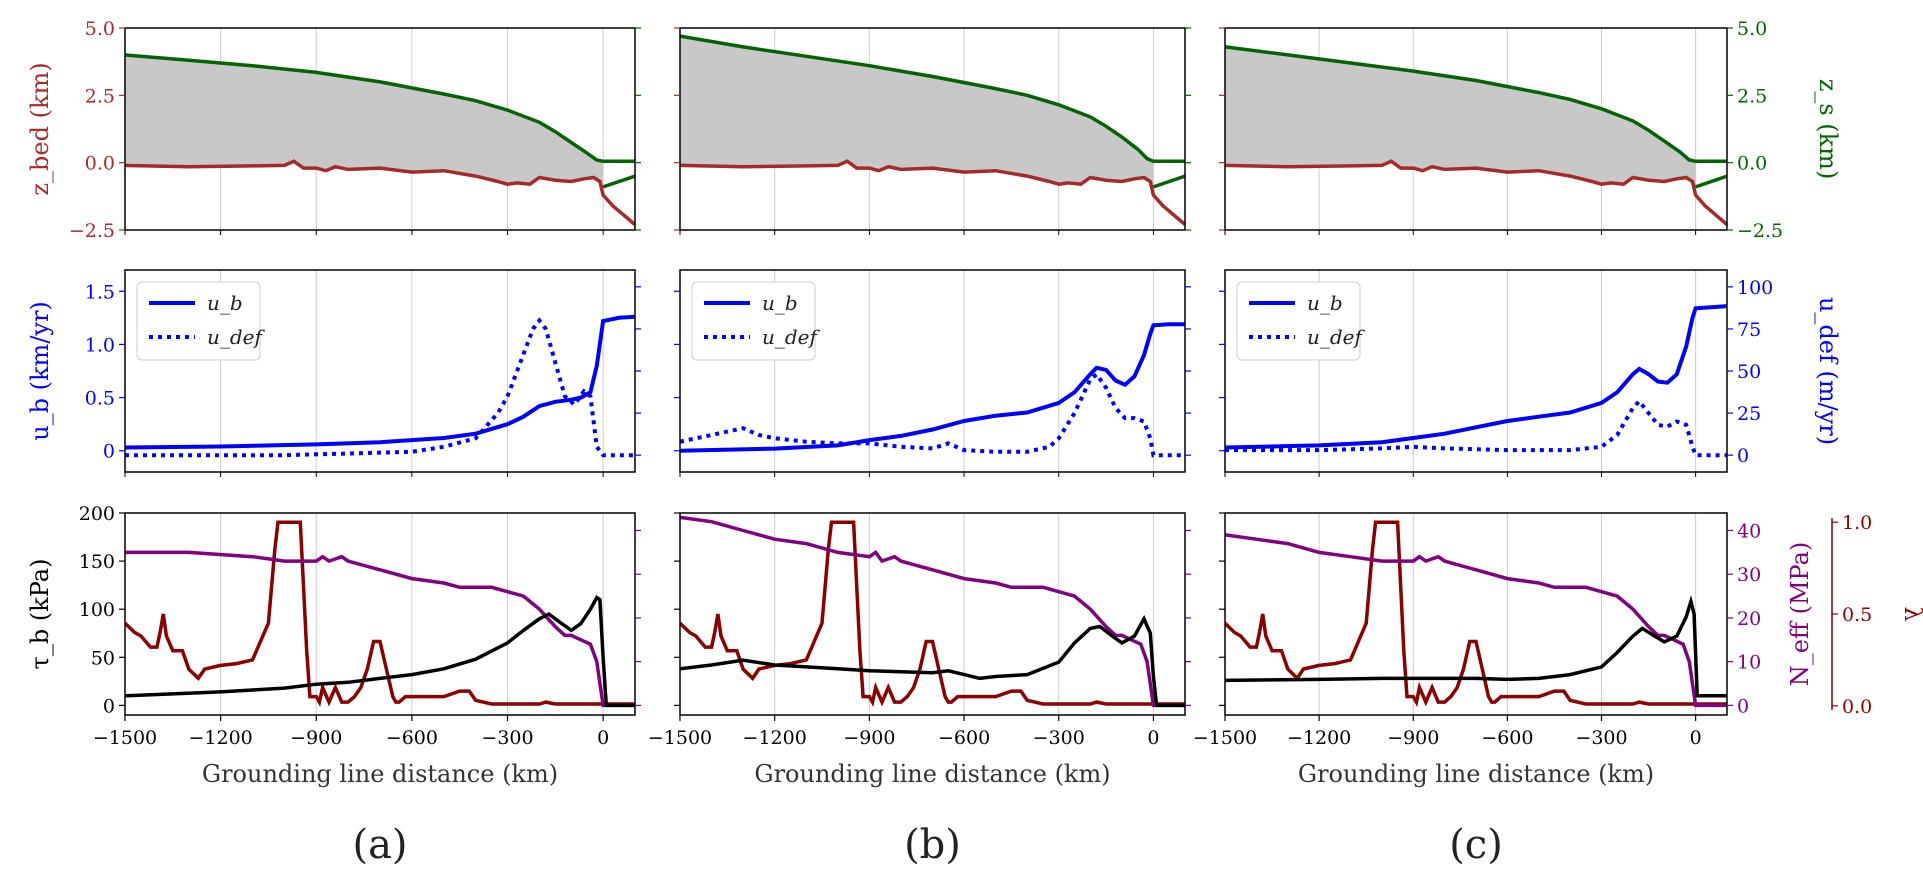  What do you see at coordinates (1752, 164) in the screenshot?
I see `ytick-label-zs: 0.0` at bounding box center [1752, 164].